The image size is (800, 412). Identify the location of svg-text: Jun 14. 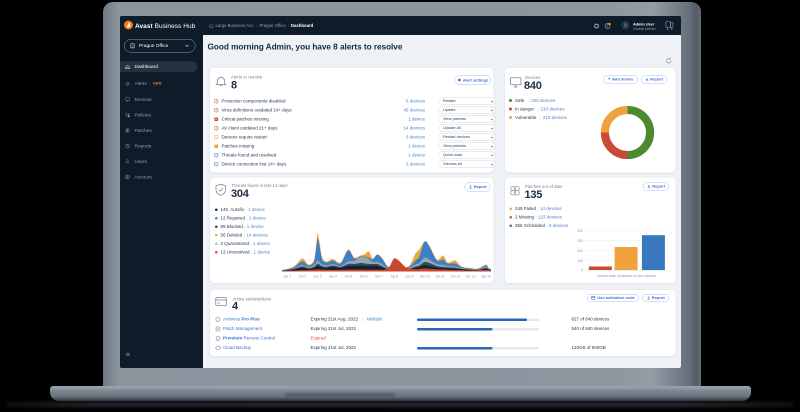
(486, 277).